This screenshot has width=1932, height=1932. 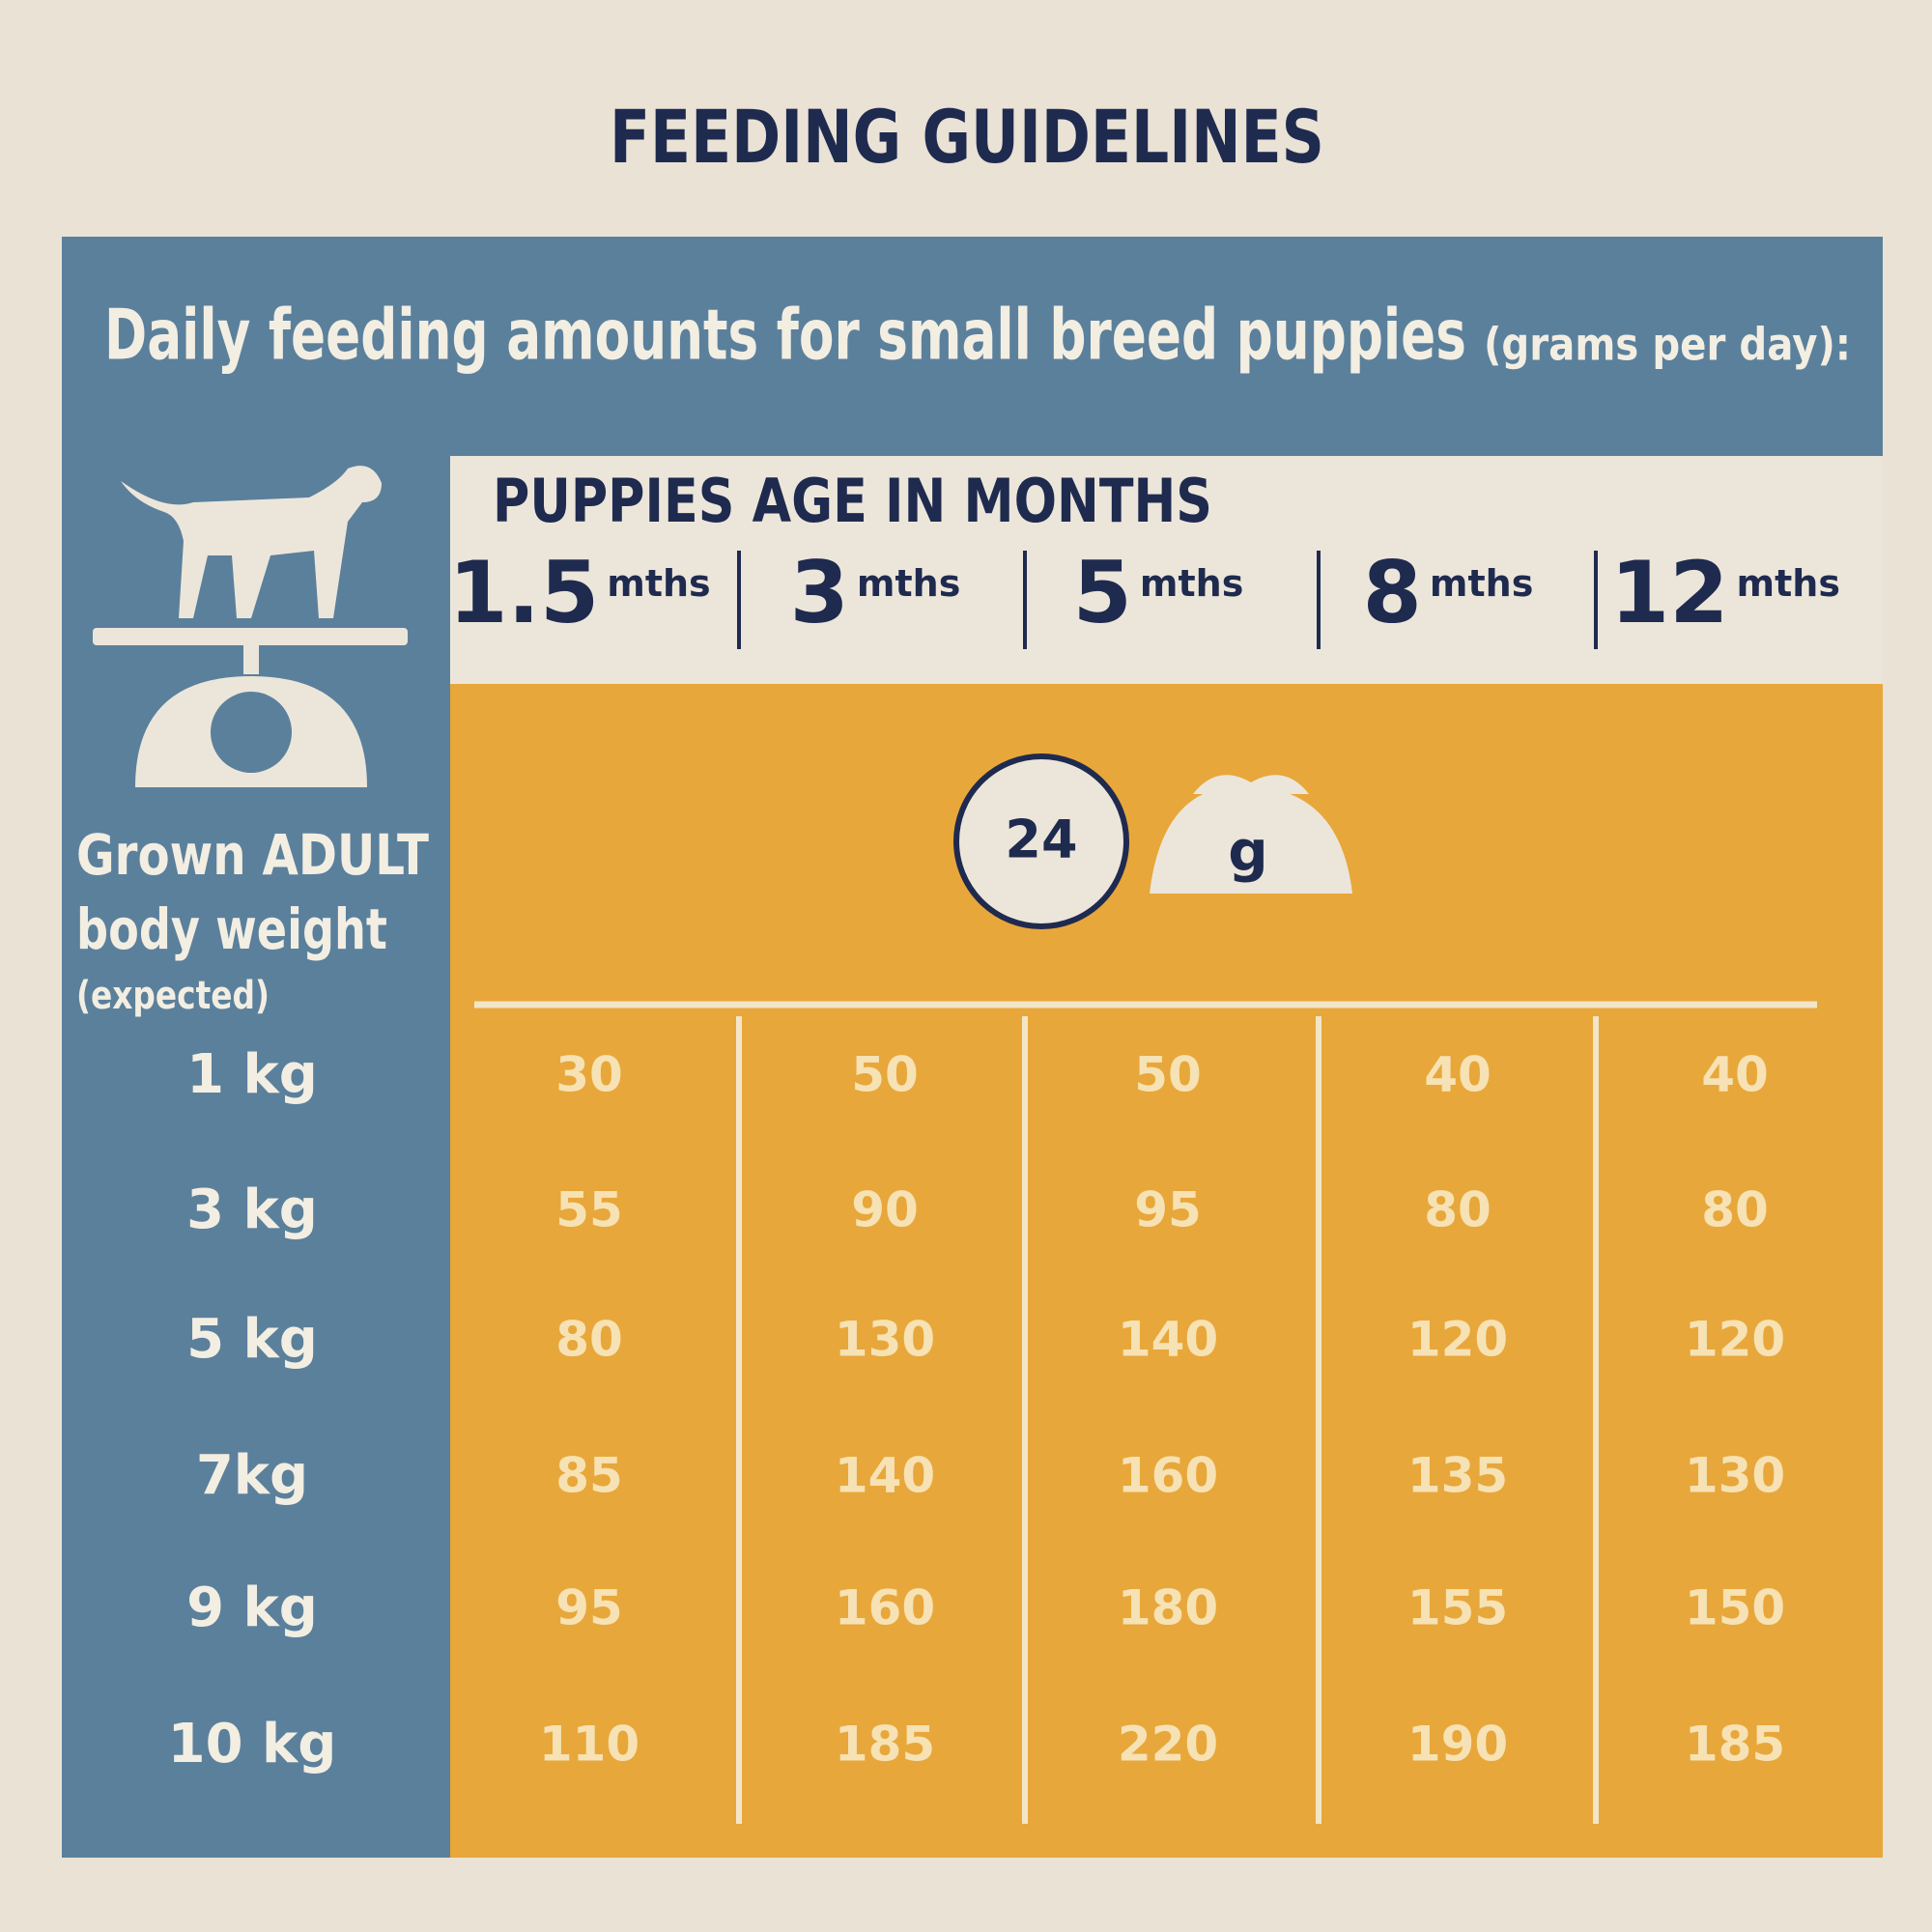 I want to click on age-column-label: 3 mths, so click(x=875, y=592).